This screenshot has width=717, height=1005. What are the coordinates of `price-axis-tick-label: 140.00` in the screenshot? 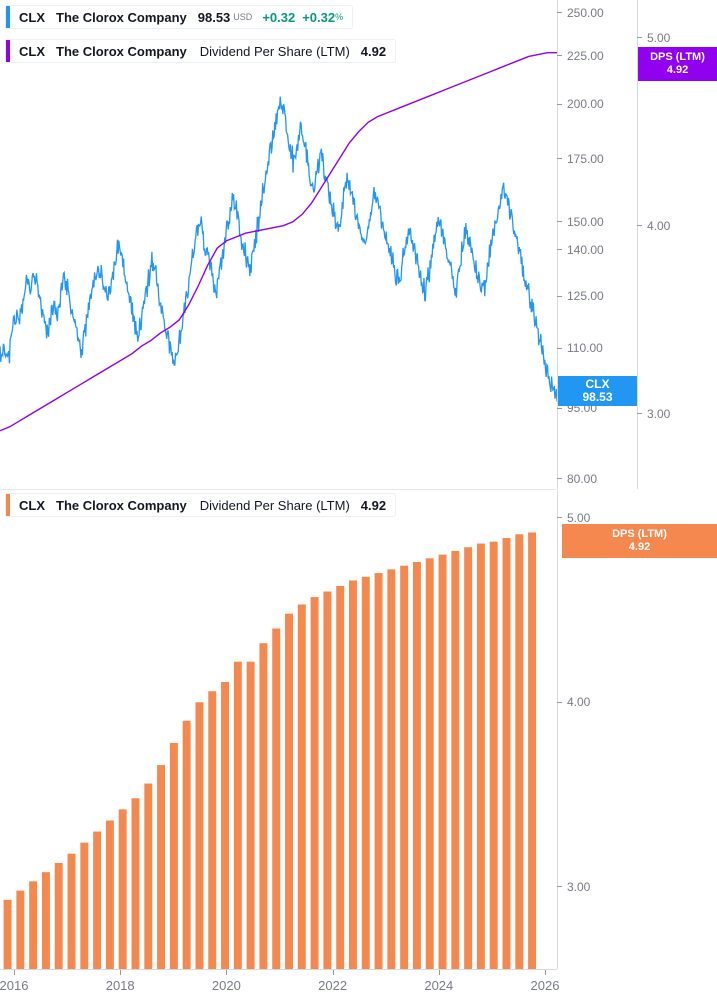 It's located at (585, 249).